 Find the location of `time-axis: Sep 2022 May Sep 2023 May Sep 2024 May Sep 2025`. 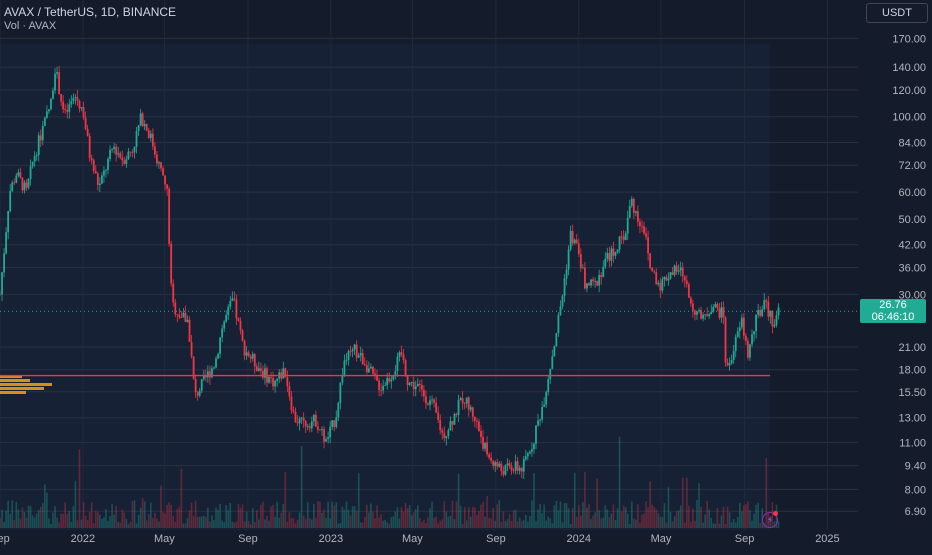

time-axis: Sep 2022 May Sep 2023 May Sep 2024 May Sep 2025 is located at coordinates (420, 539).